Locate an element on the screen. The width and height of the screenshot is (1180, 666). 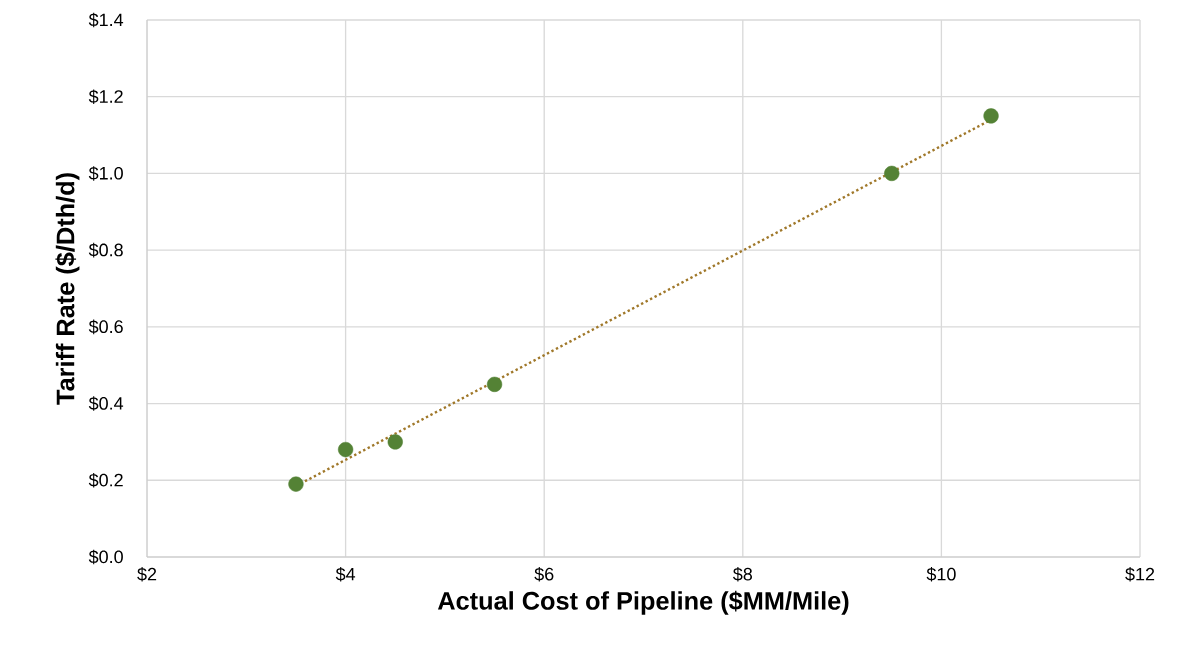
y-axis-title: Tariff Rate ($/Dth/d) is located at coordinates (67, 289).